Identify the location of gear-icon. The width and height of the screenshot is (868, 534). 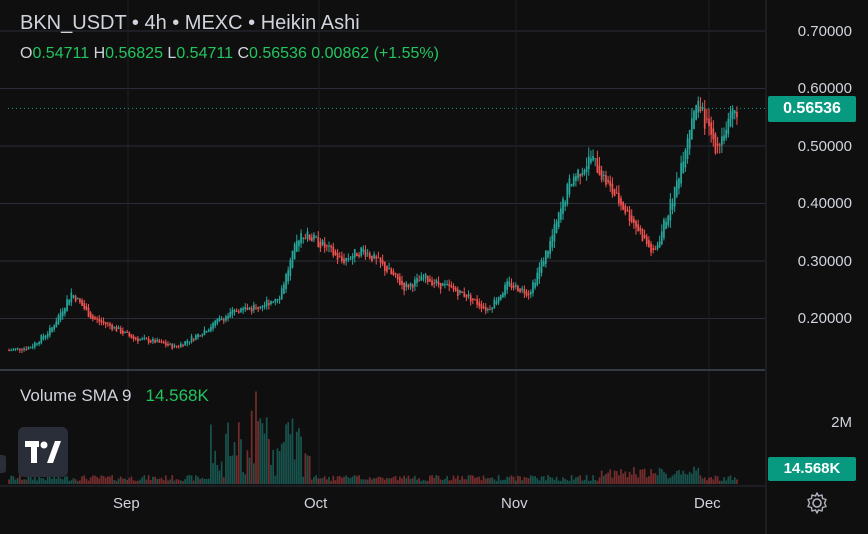
(817, 503).